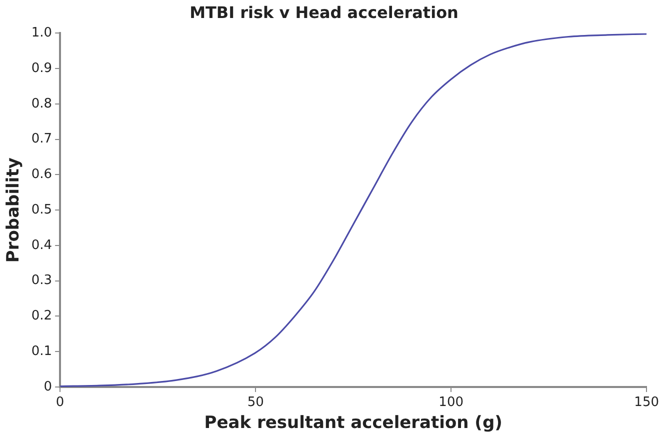  Describe the element at coordinates (324, 12) in the screenshot. I see `chart-title: MTBI risk v Head acceleration` at that location.